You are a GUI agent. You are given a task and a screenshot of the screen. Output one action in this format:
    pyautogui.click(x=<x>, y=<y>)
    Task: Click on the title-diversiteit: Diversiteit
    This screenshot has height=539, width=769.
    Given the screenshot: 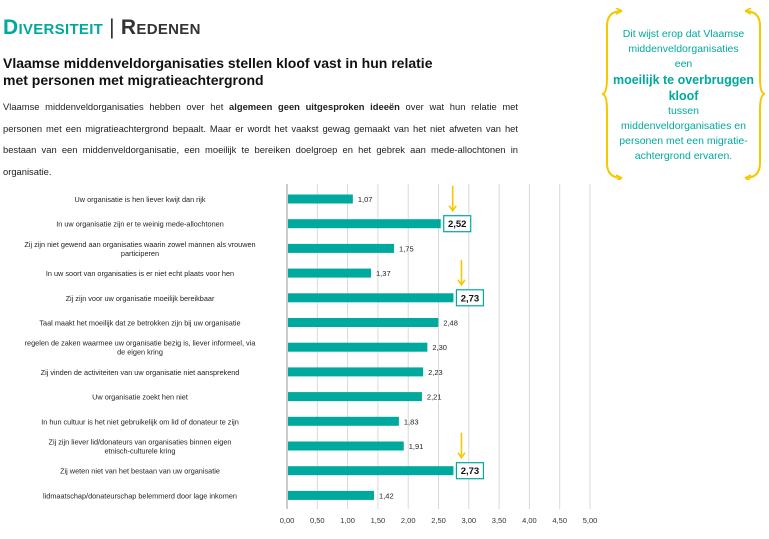 What is the action you would take?
    pyautogui.click(x=53, y=27)
    